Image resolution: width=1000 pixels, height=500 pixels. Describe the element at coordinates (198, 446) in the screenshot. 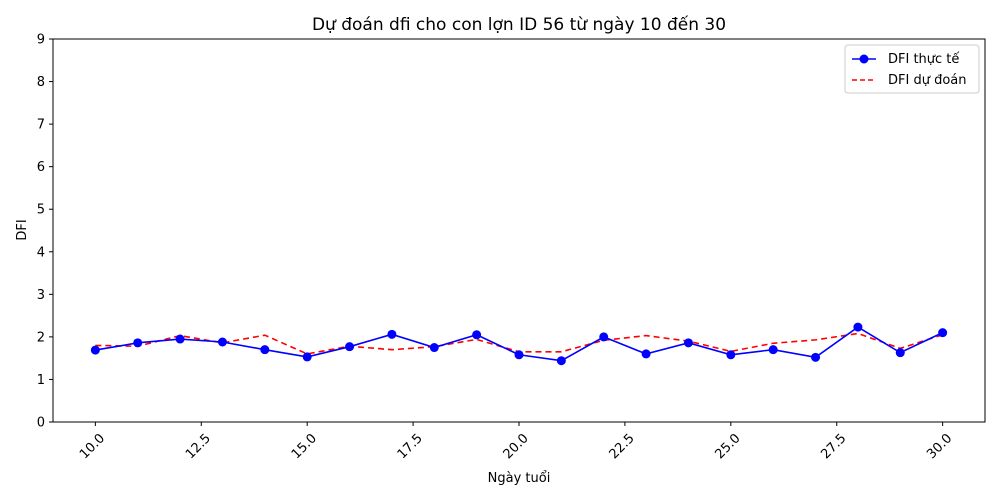

I see `x-tick-label: 12.5` at that location.